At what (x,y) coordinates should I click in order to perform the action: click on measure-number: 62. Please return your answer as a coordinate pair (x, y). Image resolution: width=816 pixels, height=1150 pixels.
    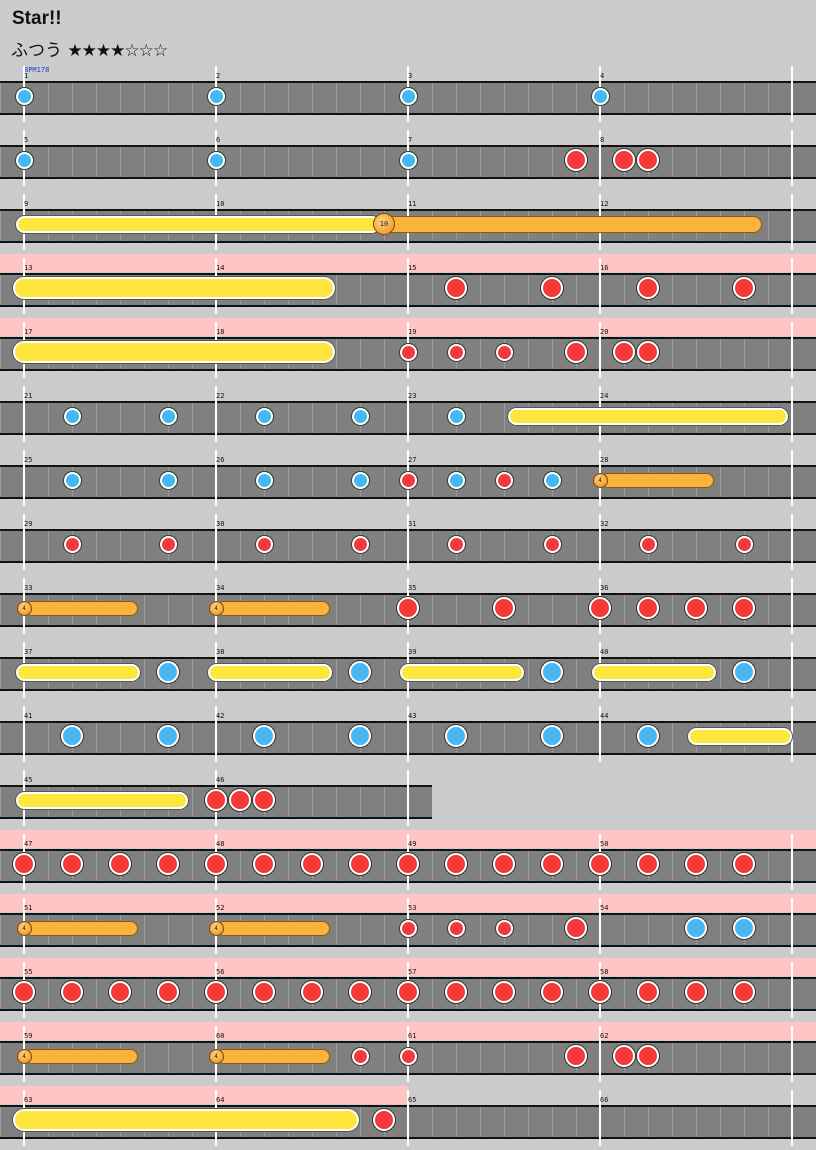
    Looking at the image, I should click on (604, 1036).